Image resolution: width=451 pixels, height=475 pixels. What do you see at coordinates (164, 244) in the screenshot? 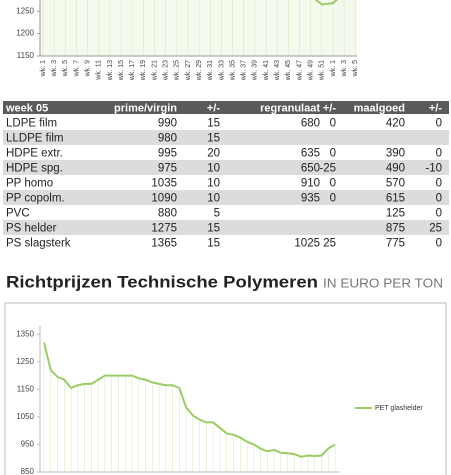
I see `table-cell: 1365` at bounding box center [164, 244].